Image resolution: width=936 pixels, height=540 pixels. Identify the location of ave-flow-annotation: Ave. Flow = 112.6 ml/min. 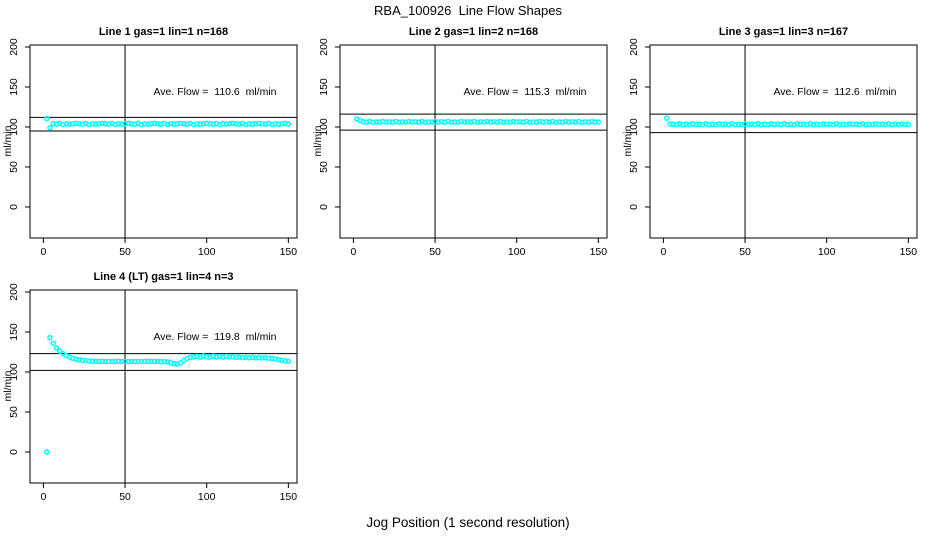
(835, 92).